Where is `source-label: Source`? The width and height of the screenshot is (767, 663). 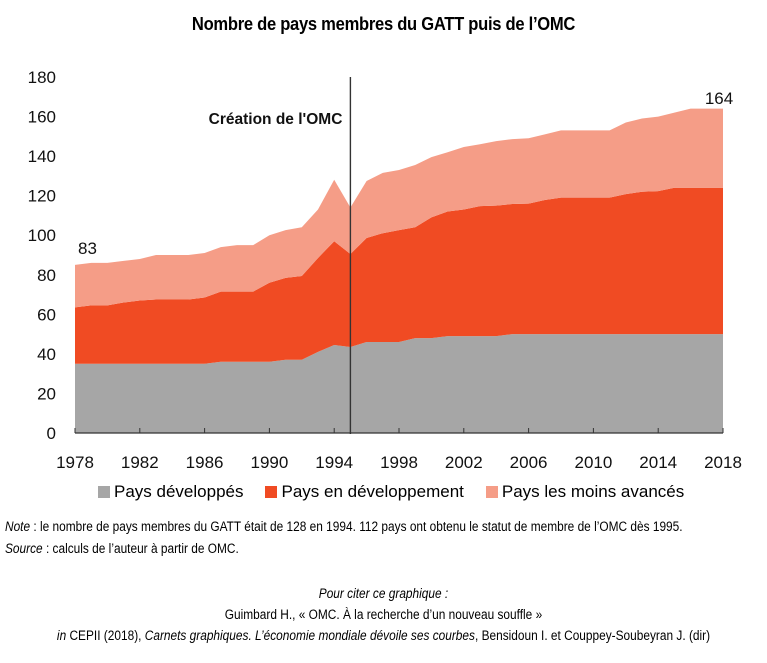
source-label: Source is located at coordinates (24, 548).